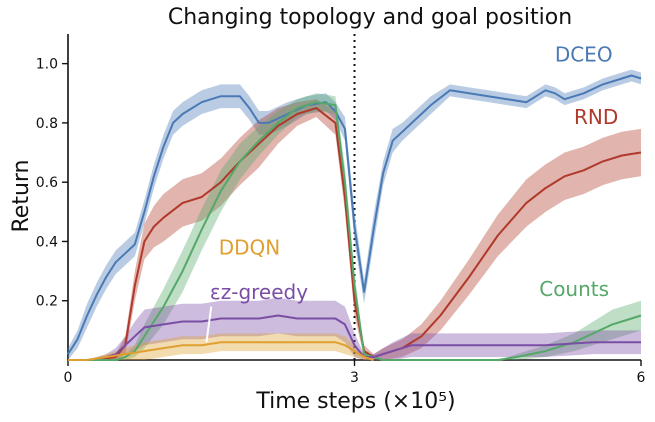  What do you see at coordinates (354, 378) in the screenshot?
I see `x-tick-label: 3` at bounding box center [354, 378].